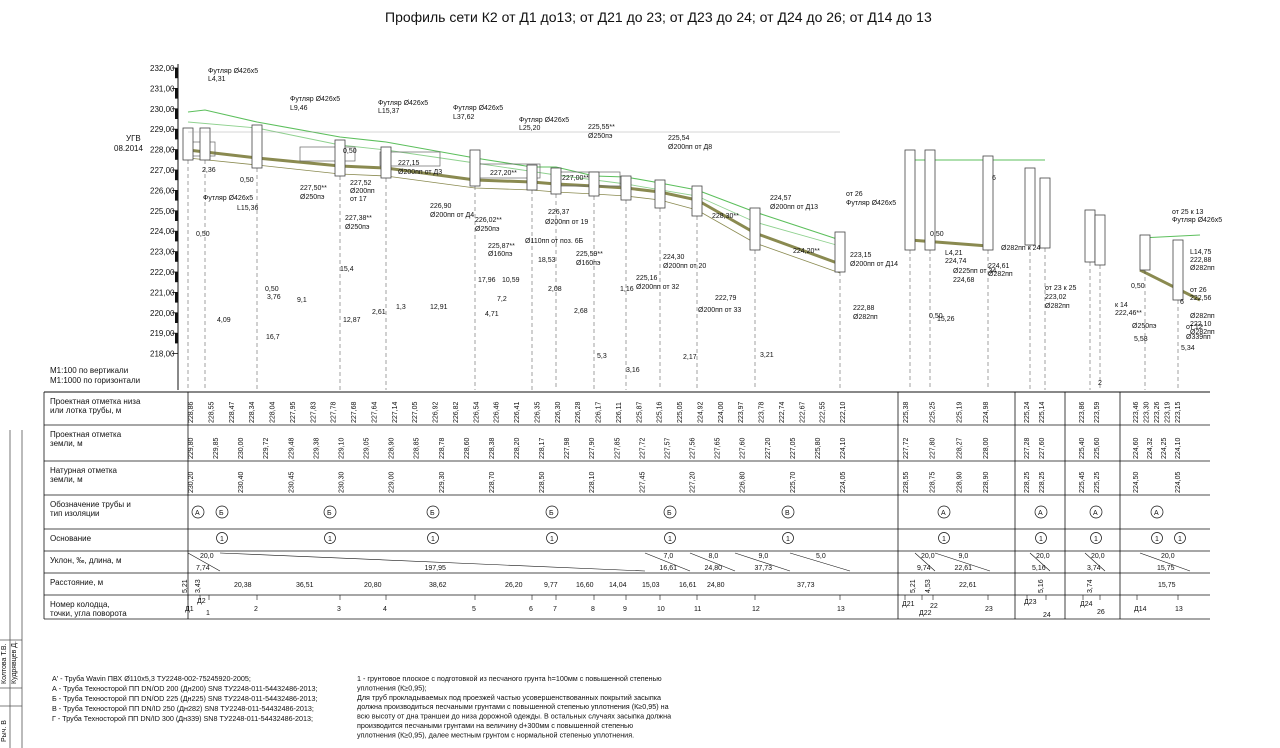 The height and width of the screenshot is (748, 1280). I want to click on design-pipe-value: 222,74, so click(782, 412).